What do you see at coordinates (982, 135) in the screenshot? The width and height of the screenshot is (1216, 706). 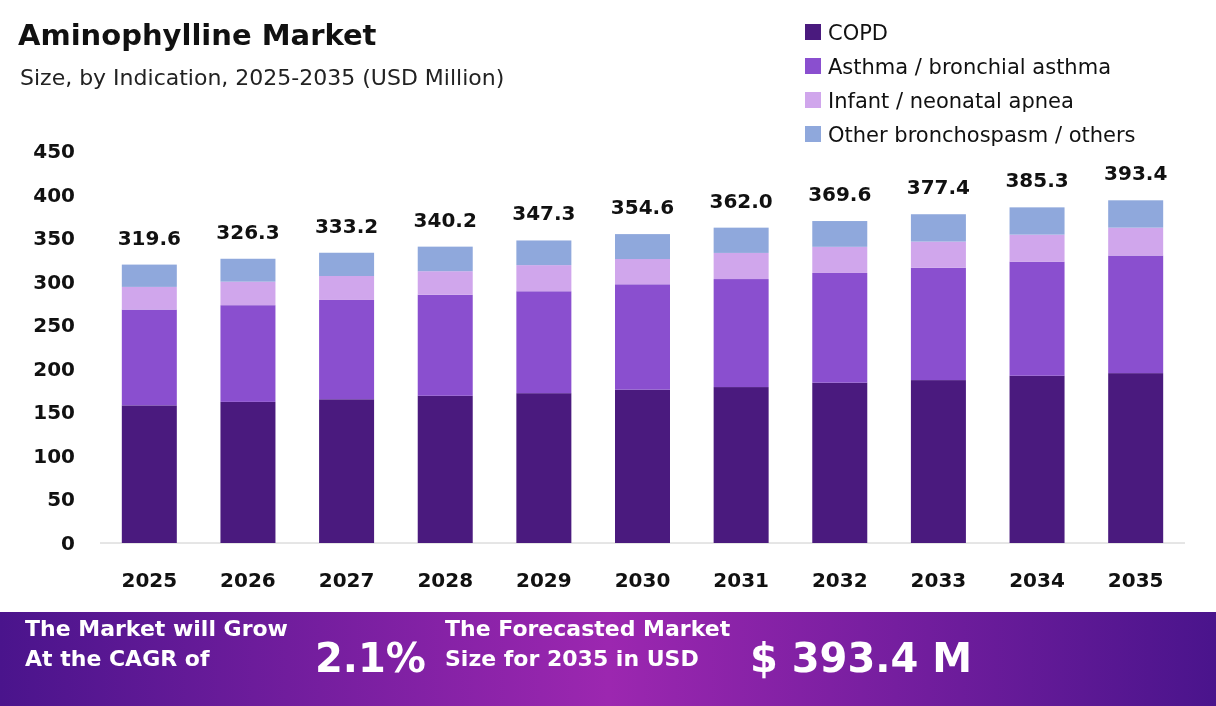 I see `legend-label: Other bronchospasm / others` at bounding box center [982, 135].